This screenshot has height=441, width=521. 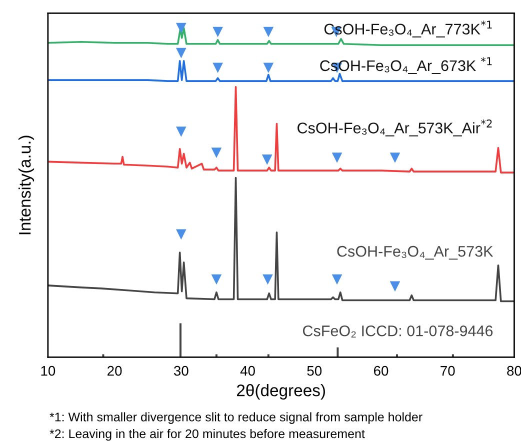 What do you see at coordinates (181, 371) in the screenshot?
I see `x-tick-label: 30` at bounding box center [181, 371].